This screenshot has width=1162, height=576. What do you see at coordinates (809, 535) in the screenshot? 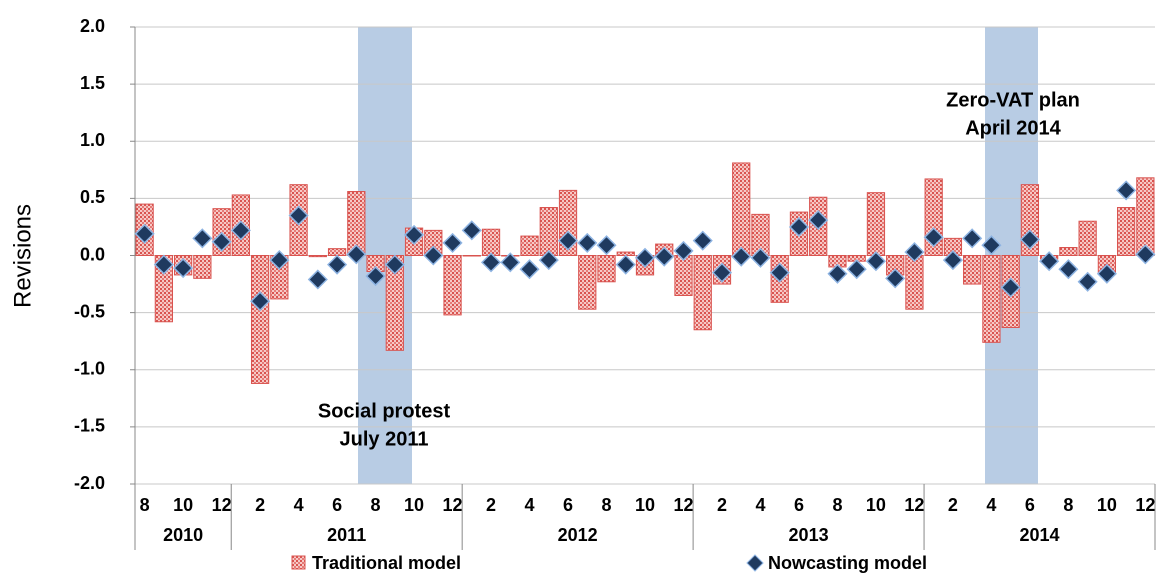
I see `year-label: 2013` at bounding box center [809, 535].